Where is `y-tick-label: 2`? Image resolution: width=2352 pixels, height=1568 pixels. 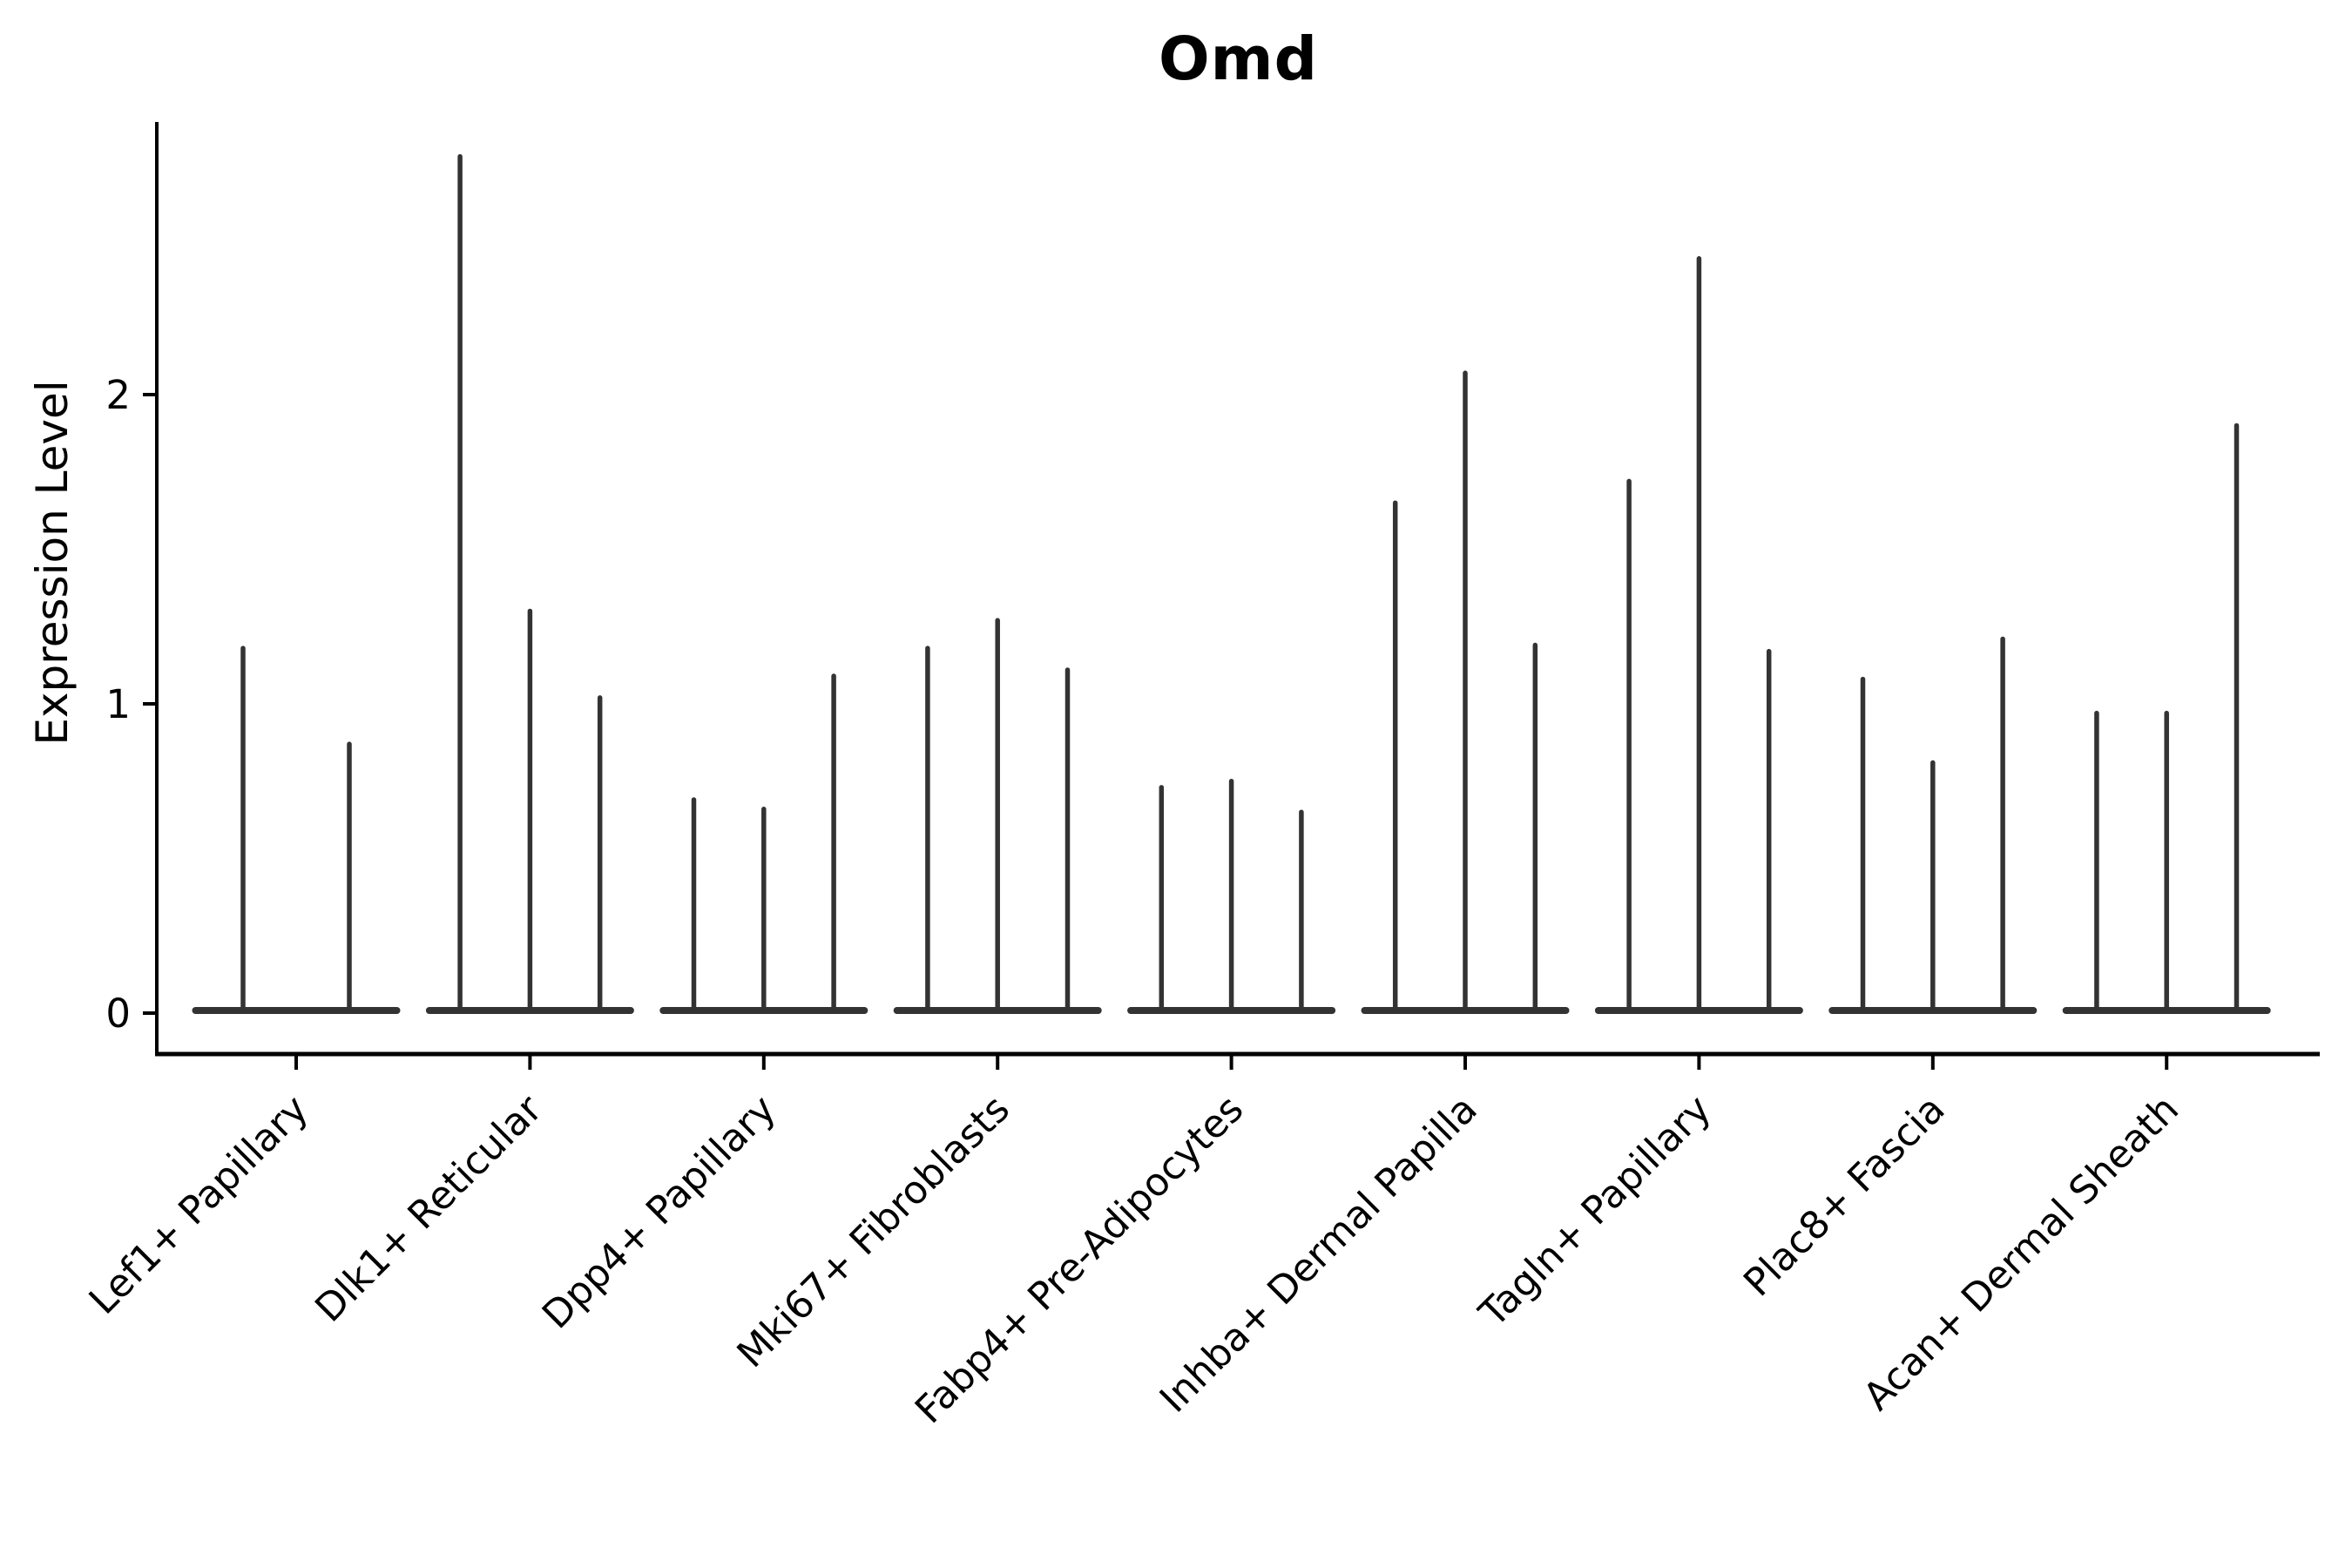 y-tick-label: 2 is located at coordinates (118, 395).